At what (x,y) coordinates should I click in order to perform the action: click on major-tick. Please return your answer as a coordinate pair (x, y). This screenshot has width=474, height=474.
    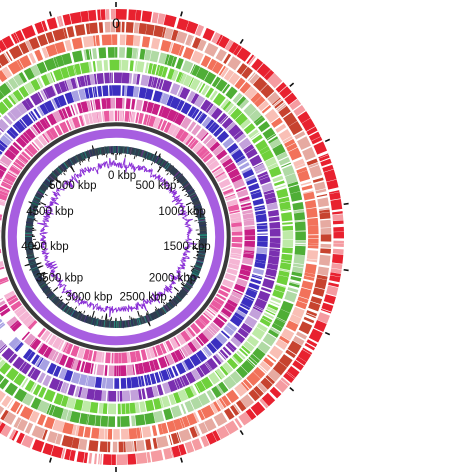
    Looking at the image, I should click on (93, 313).